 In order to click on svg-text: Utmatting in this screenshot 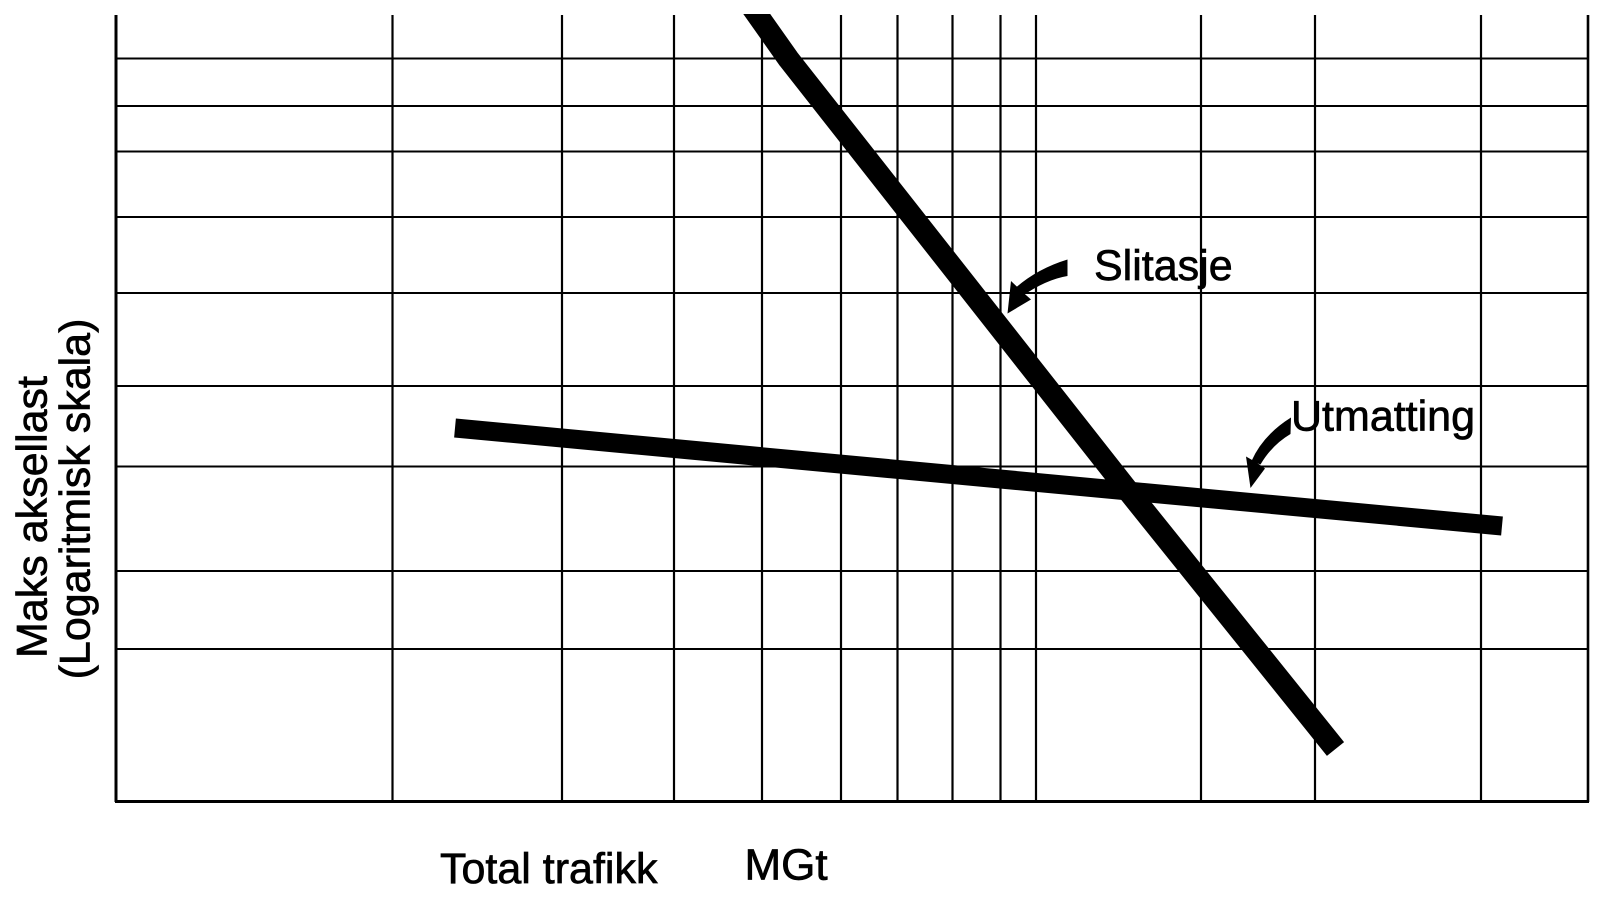, I will do `click(1383, 417)`.